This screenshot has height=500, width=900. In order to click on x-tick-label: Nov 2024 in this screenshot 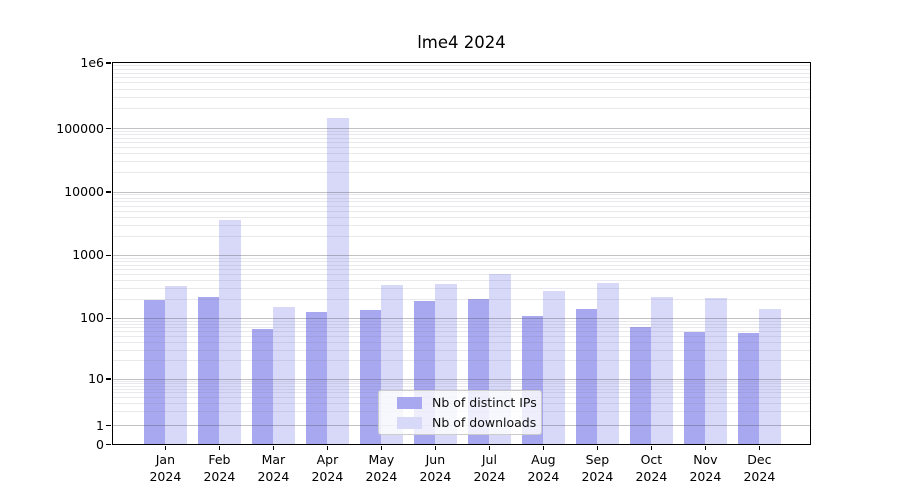, I will do `click(705, 468)`.